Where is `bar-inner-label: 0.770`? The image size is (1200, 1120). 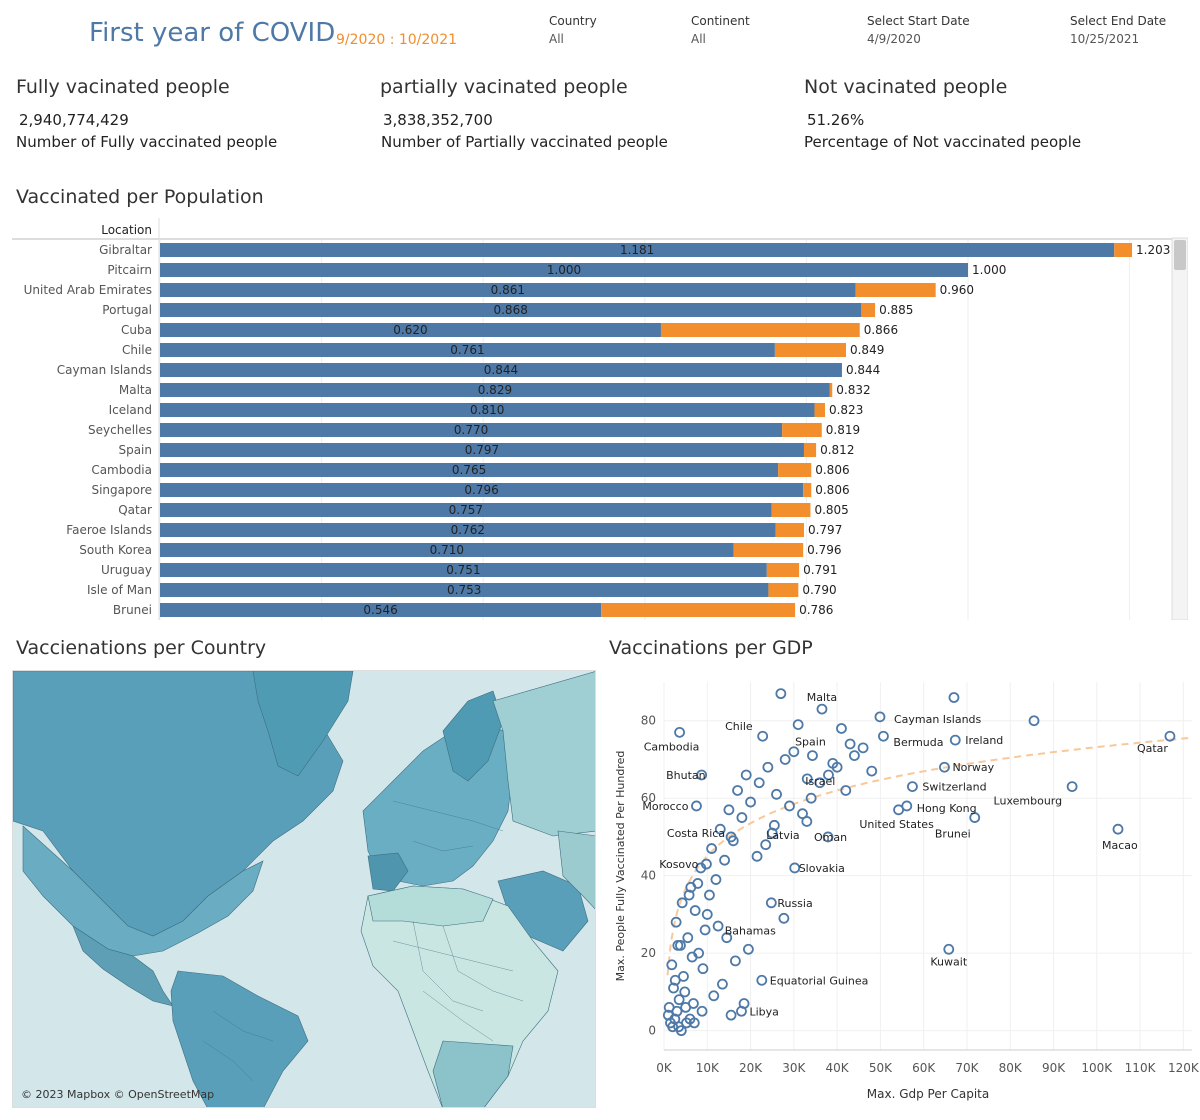
bar-inner-label: 0.770 is located at coordinates (471, 430).